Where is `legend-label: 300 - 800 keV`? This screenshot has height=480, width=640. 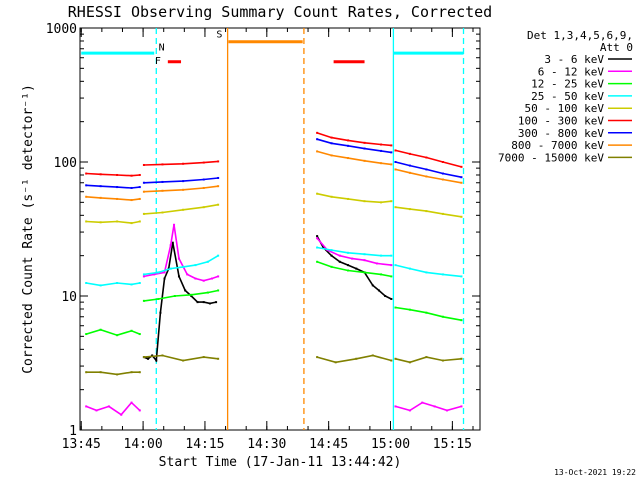 legend-label: 300 - 800 keV is located at coordinates (561, 133).